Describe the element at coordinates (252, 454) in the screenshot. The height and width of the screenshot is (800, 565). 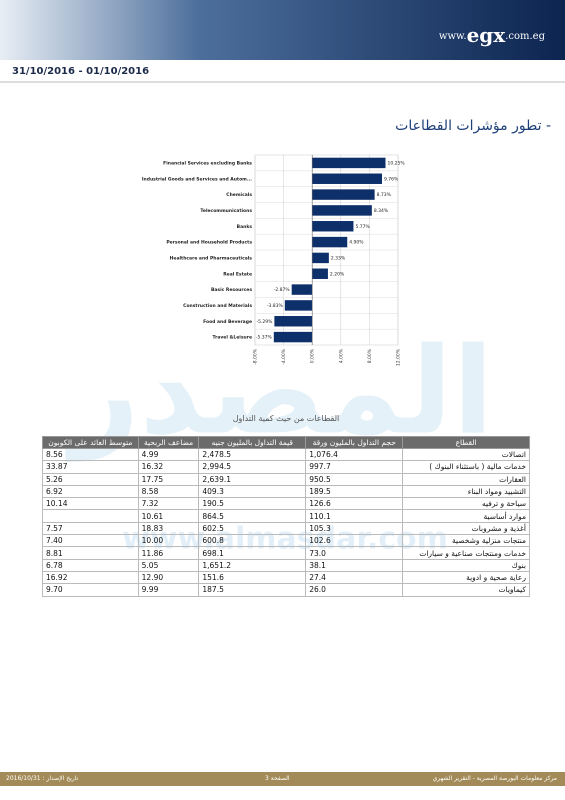
I see `table-cell: 2,478.5` at that location.